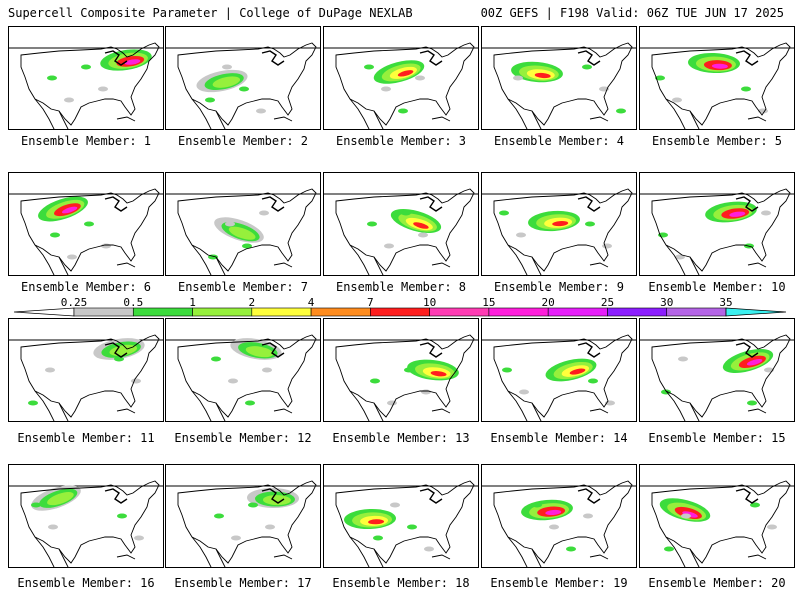 The width and height of the screenshot is (800, 600). I want to click on ensemble-member-label: Ensemble Member: 14, so click(559, 438).